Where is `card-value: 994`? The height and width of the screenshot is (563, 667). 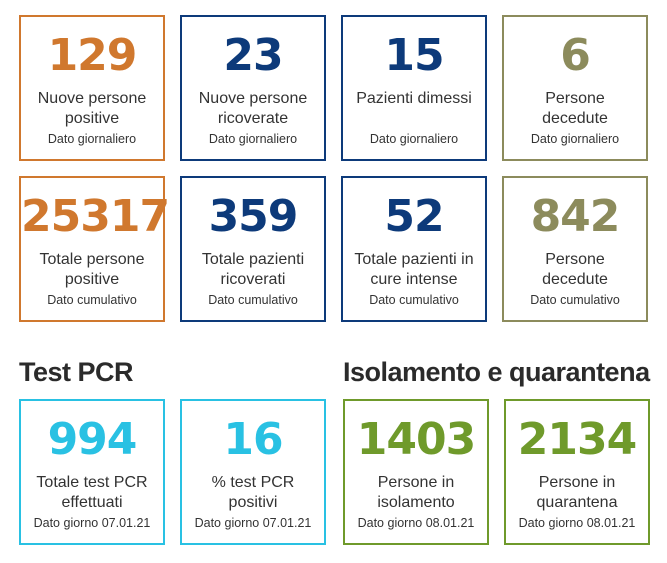
card-value: 994 is located at coordinates (92, 439).